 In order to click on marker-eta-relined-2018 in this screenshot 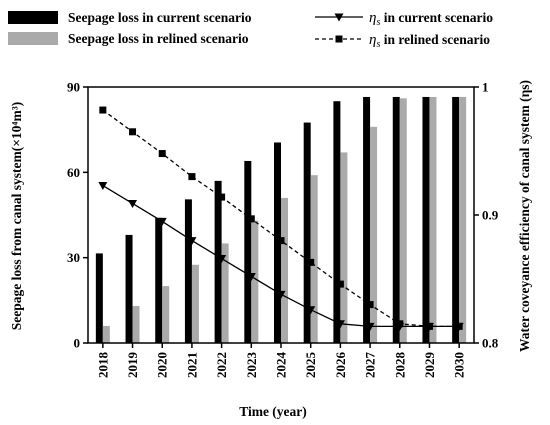, I will do `click(103, 110)`.